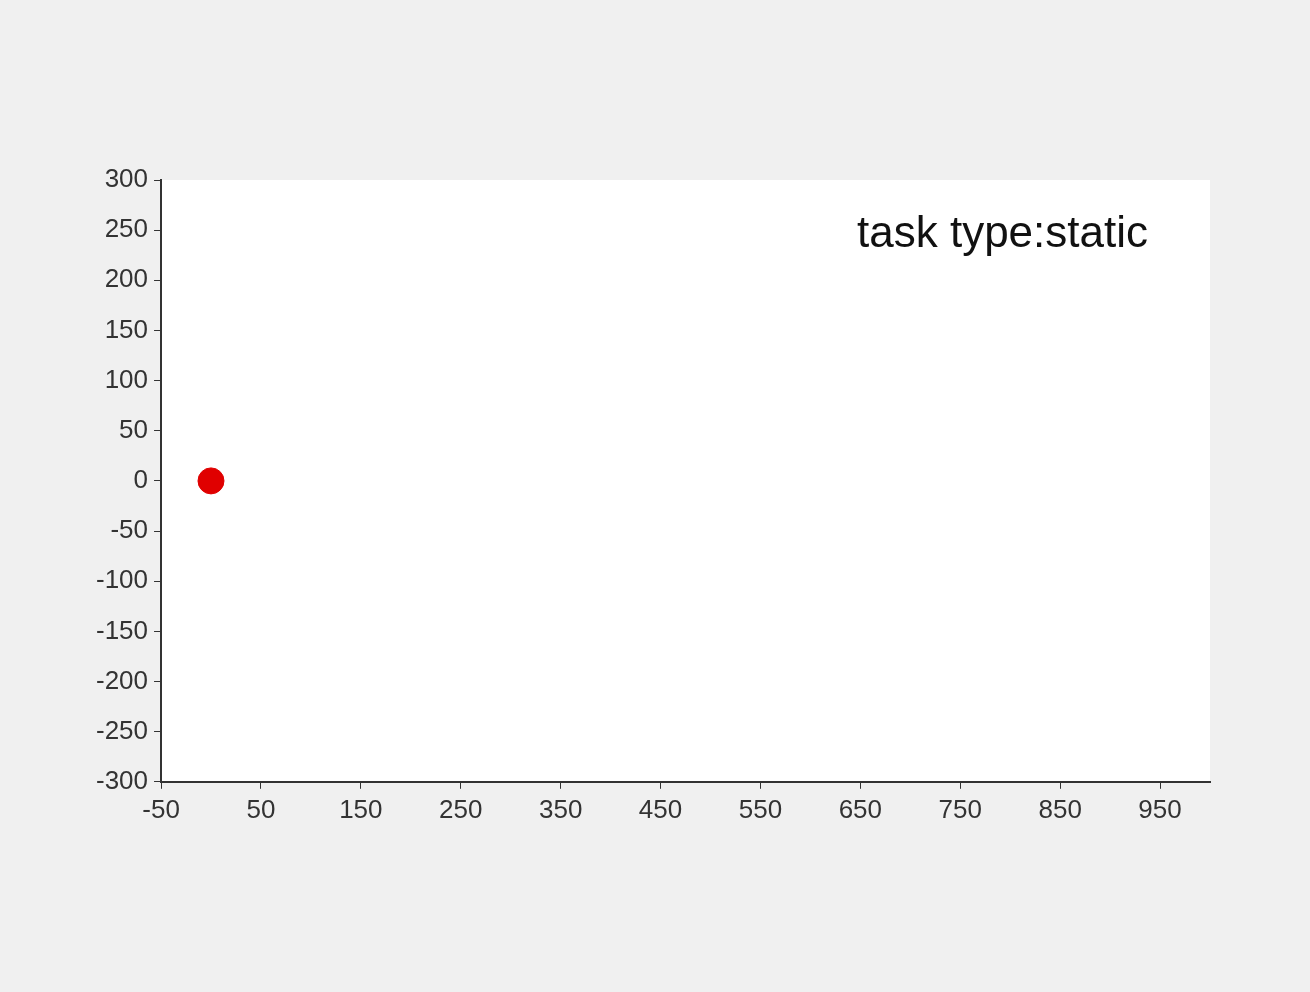 The height and width of the screenshot is (992, 1310). I want to click on y-tick-label: 0, so click(141, 479).